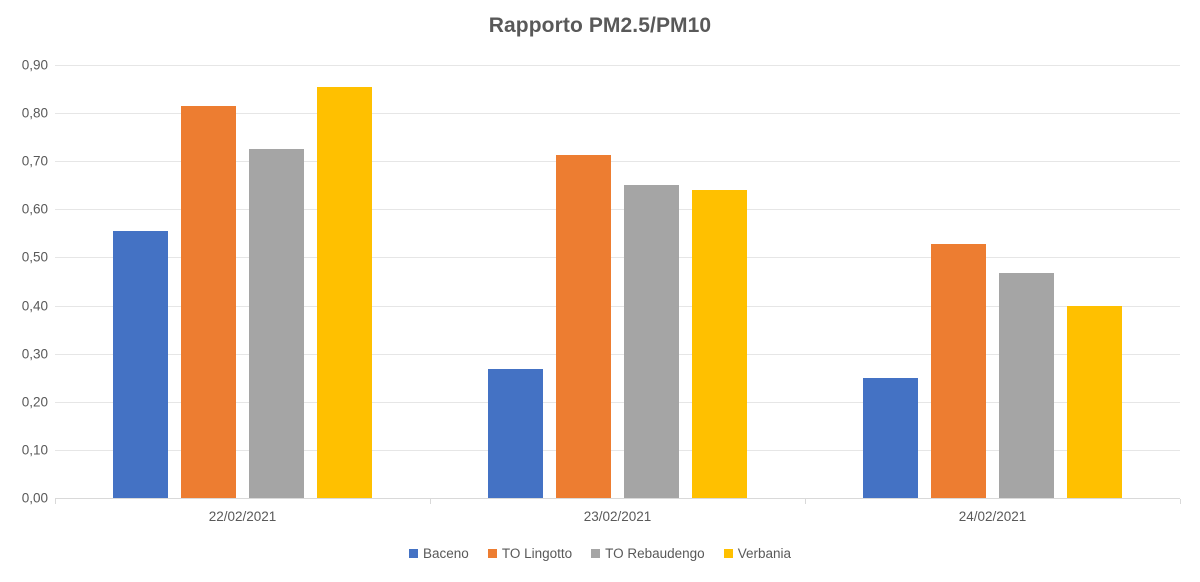  What do you see at coordinates (34, 65) in the screenshot?
I see `y-axis-tick-label: 0,90` at bounding box center [34, 65].